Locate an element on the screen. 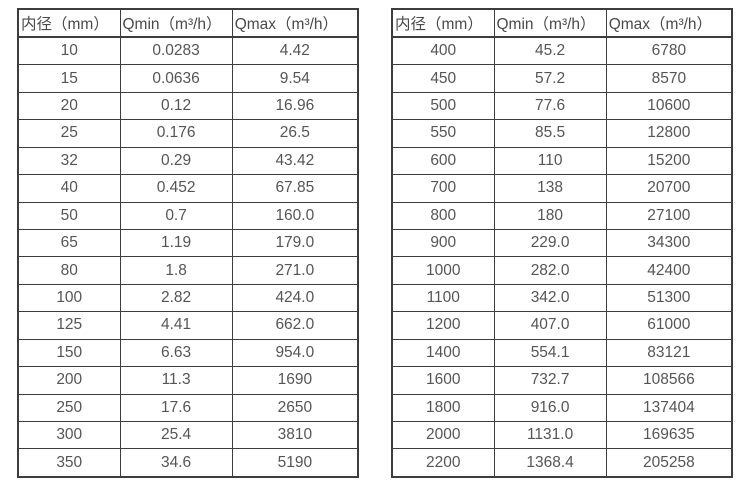 This screenshot has height=483, width=750. qmin-cell: 407.0 is located at coordinates (550, 325).